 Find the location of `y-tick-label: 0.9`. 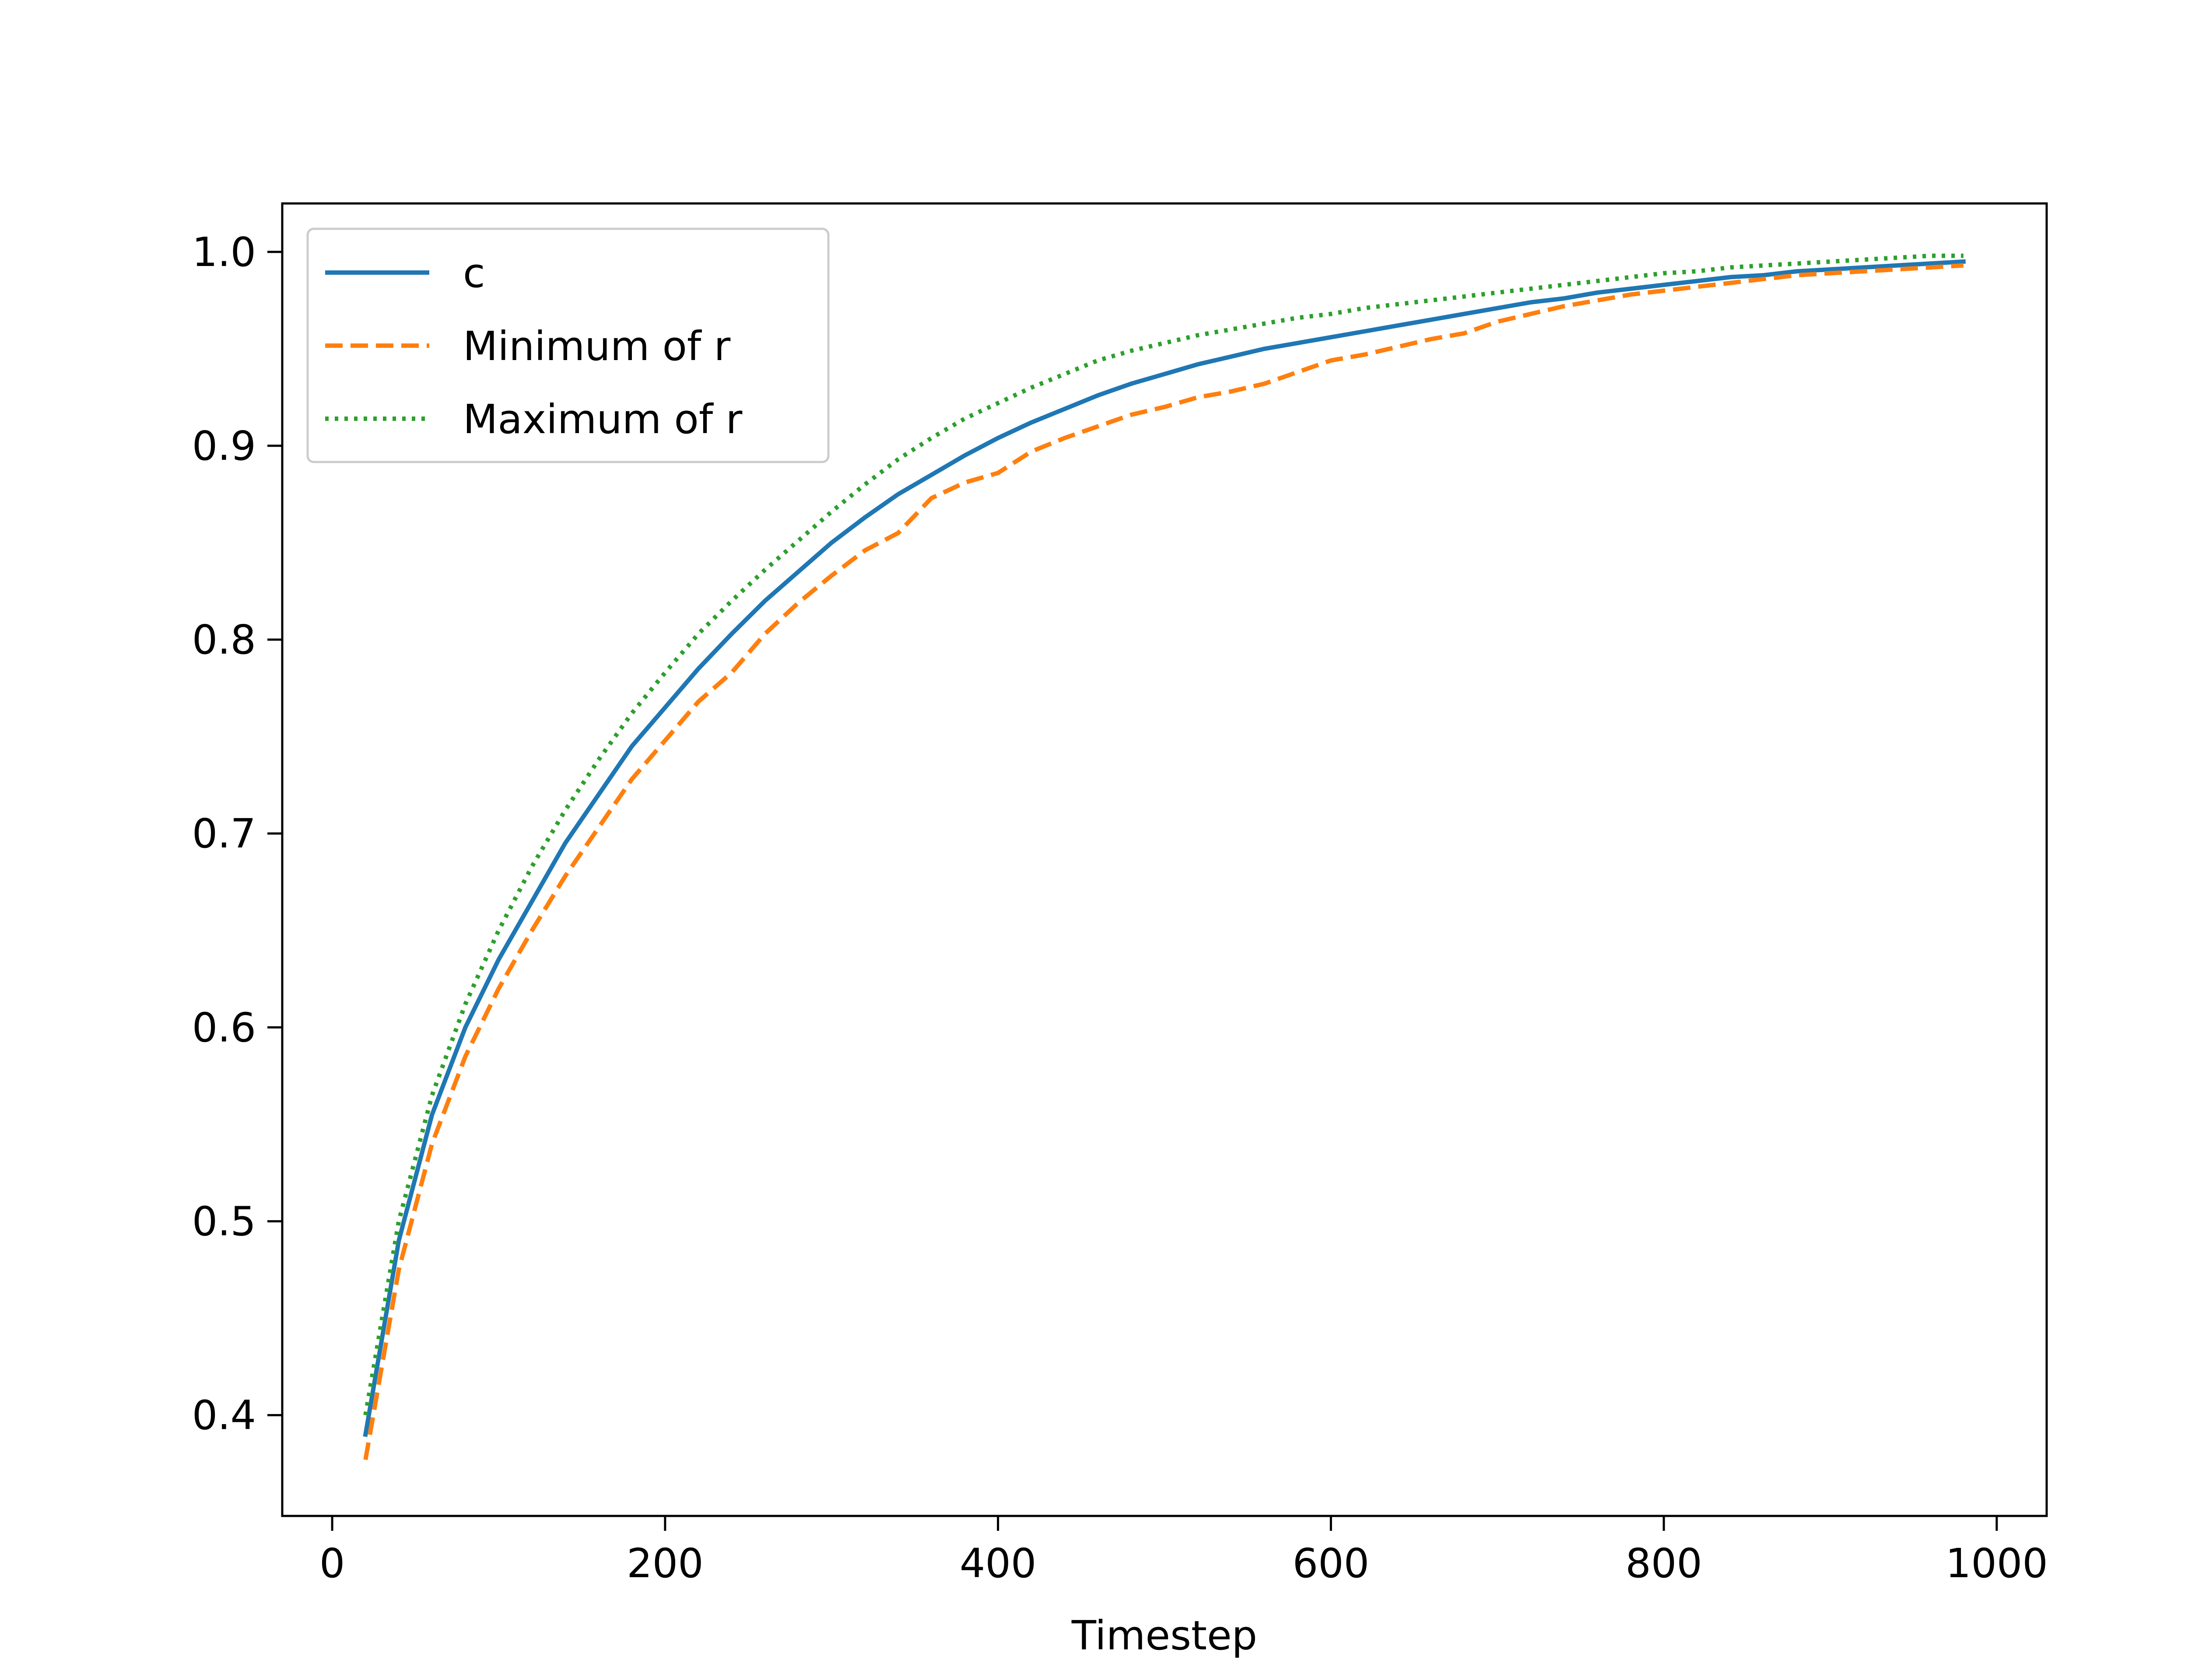

y-tick-label: 0.9 is located at coordinates (224, 446).